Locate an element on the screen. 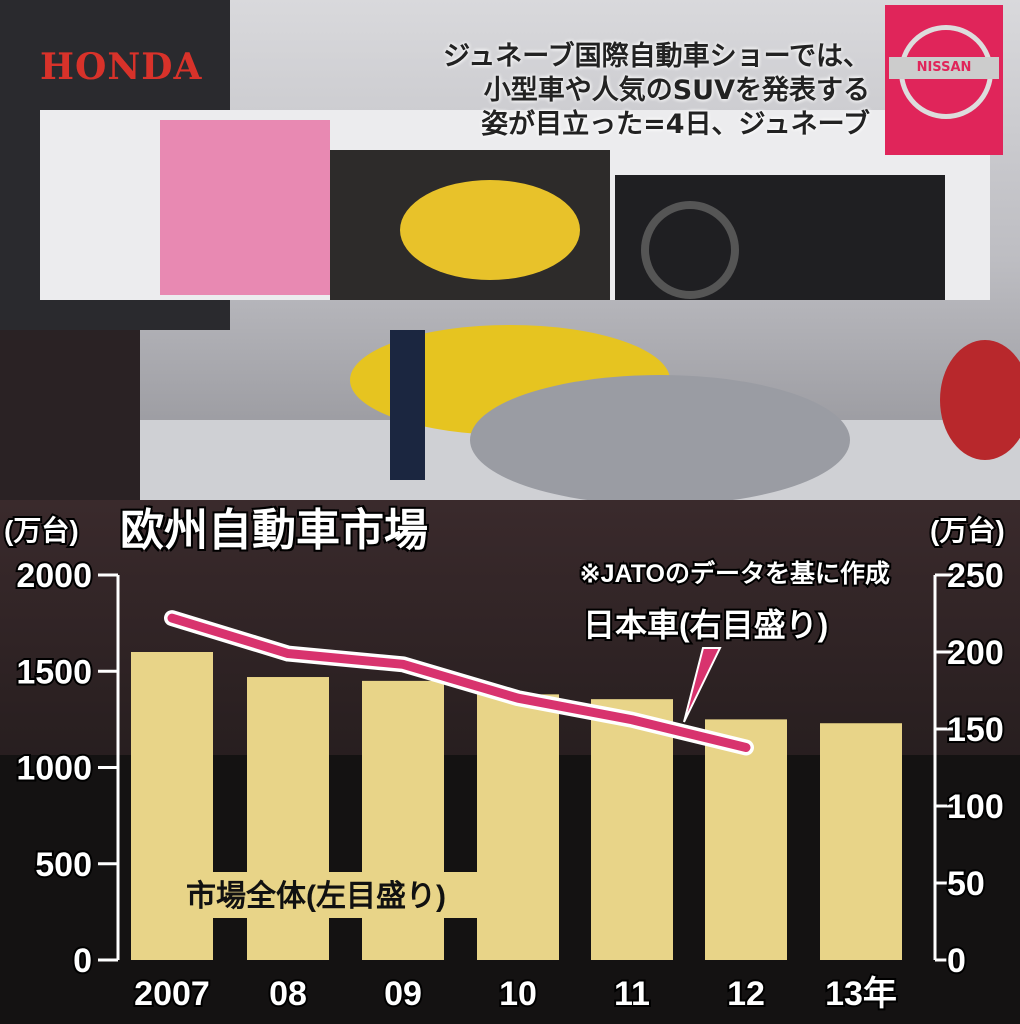  x-axis-tick-label: 10 is located at coordinates (518, 994).